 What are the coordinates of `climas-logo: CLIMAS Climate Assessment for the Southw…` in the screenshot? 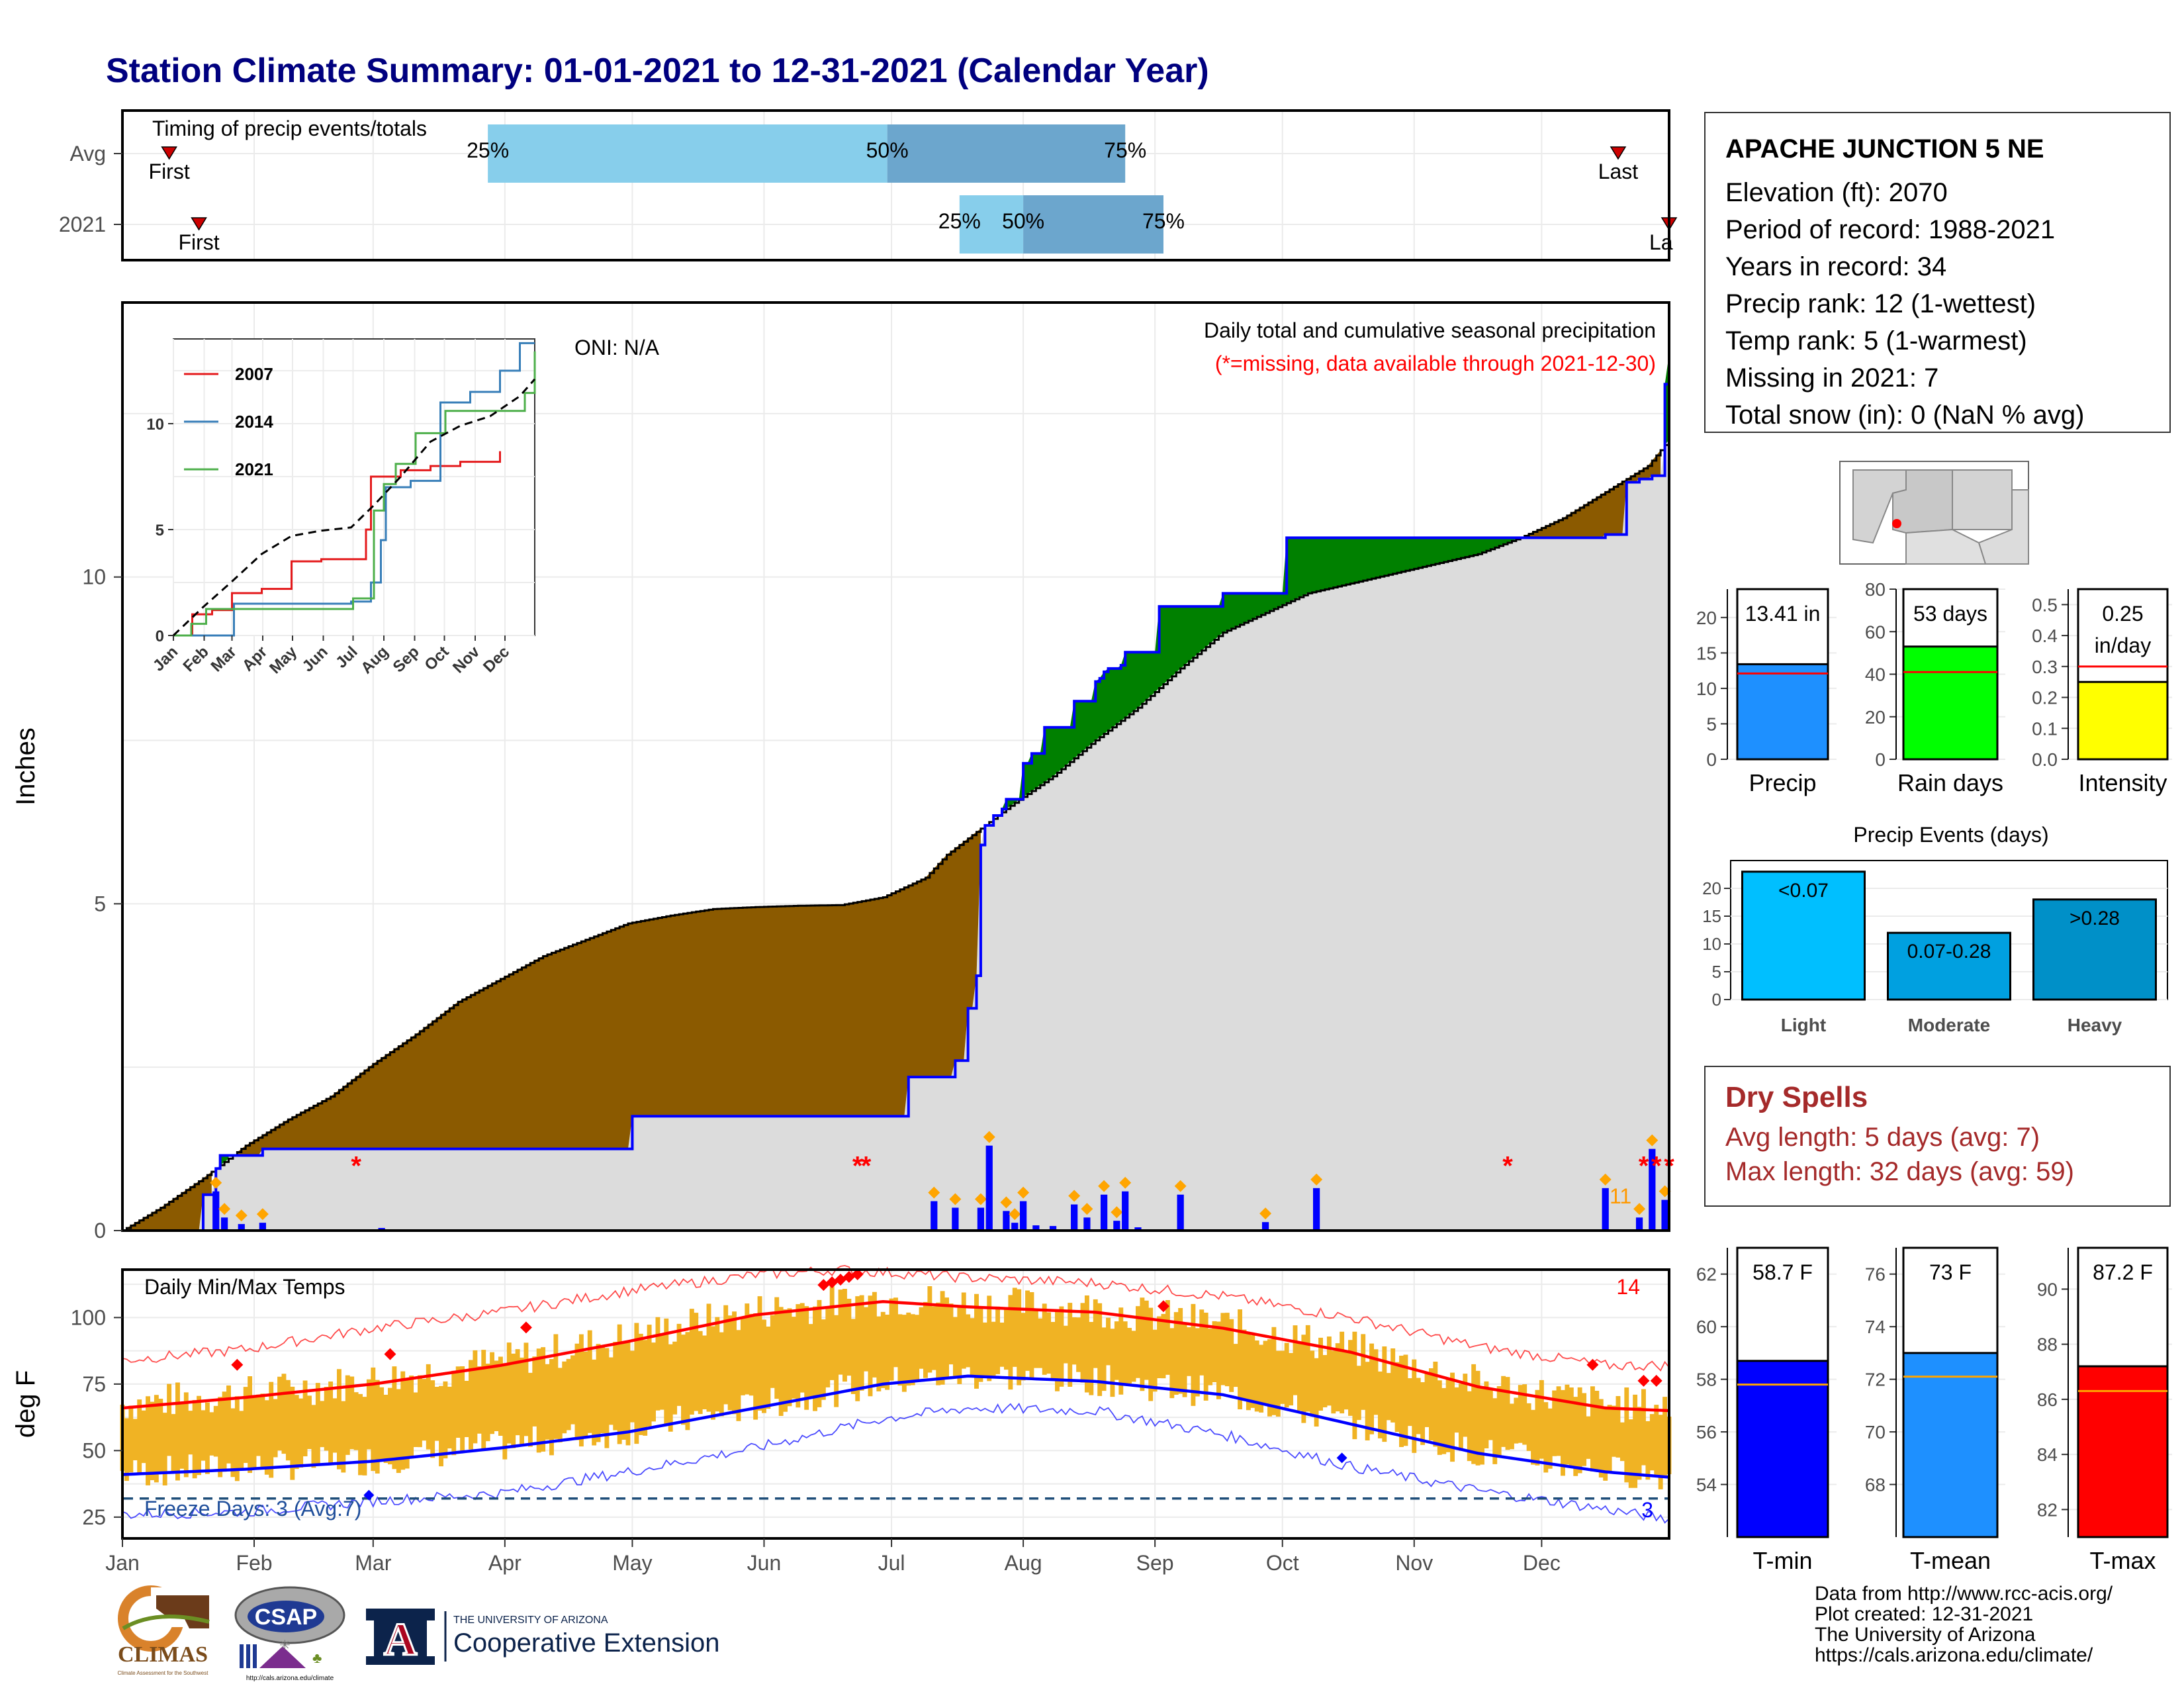 It's located at (163, 1633).